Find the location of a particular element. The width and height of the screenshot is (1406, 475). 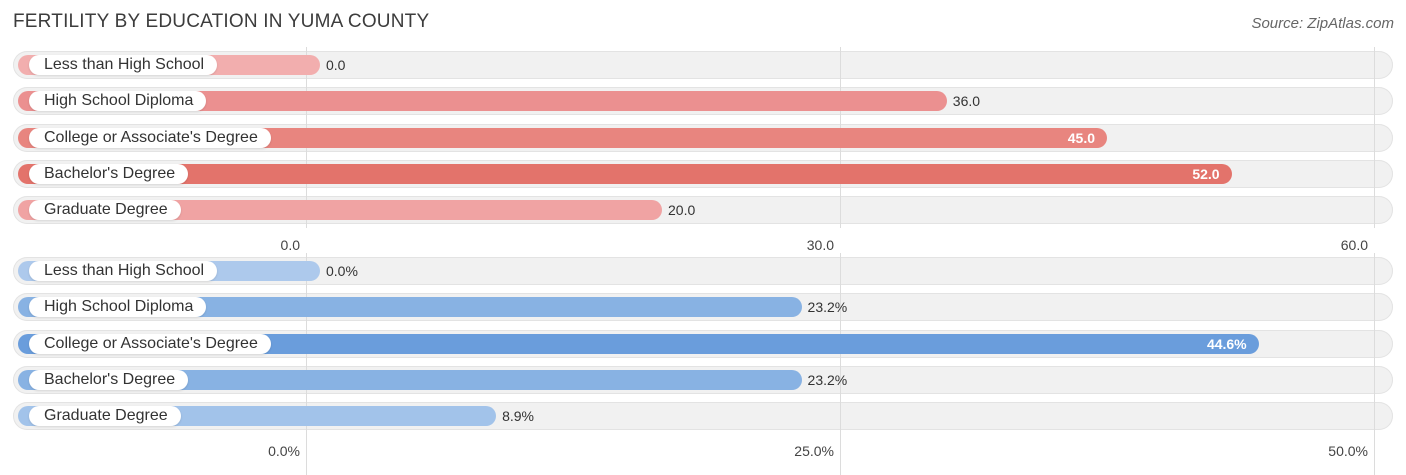

chart-title: FERTILITY BY EDUCATION IN YUMA COUNTY is located at coordinates (221, 21).